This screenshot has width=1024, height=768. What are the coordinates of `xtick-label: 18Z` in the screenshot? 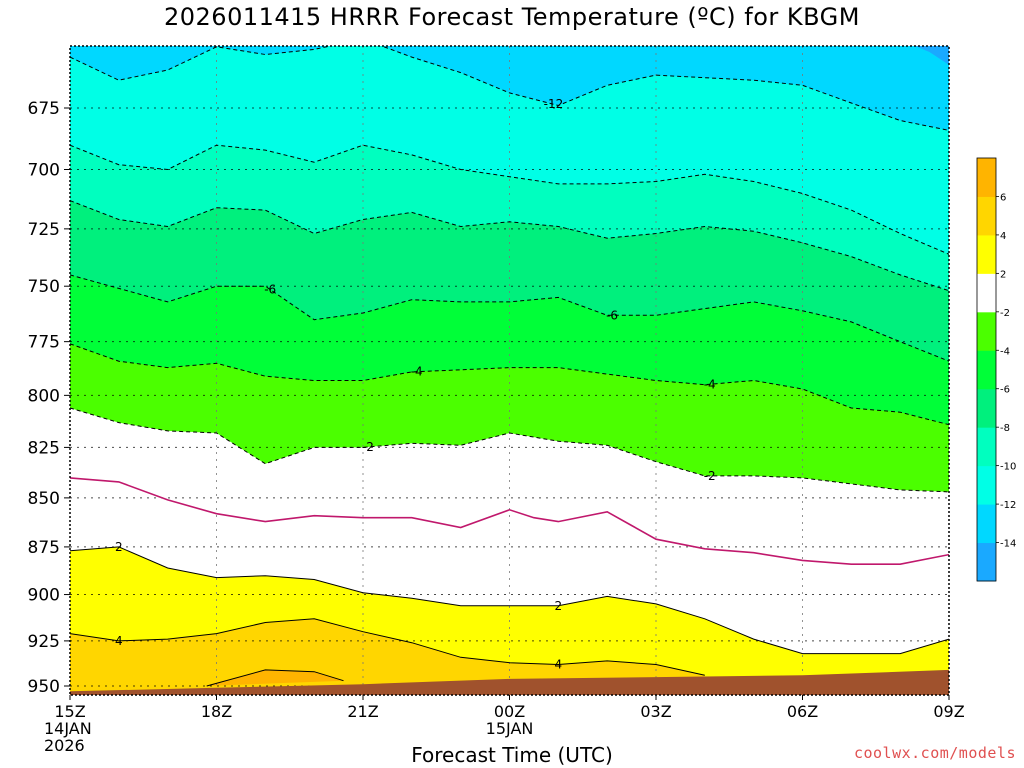 It's located at (216, 711).